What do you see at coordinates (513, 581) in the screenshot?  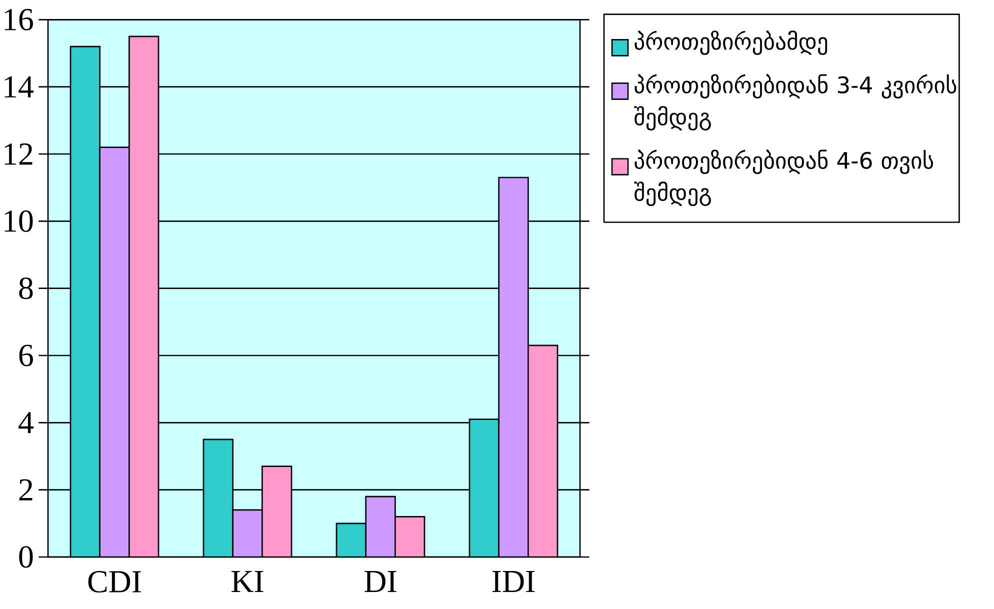 I see `x-tick-label: IDI` at bounding box center [513, 581].